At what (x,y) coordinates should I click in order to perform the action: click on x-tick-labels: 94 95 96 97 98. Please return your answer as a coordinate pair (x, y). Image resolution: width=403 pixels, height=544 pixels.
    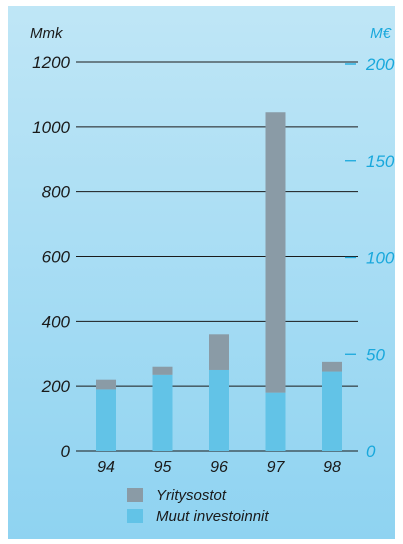
    Looking at the image, I should click on (219, 467).